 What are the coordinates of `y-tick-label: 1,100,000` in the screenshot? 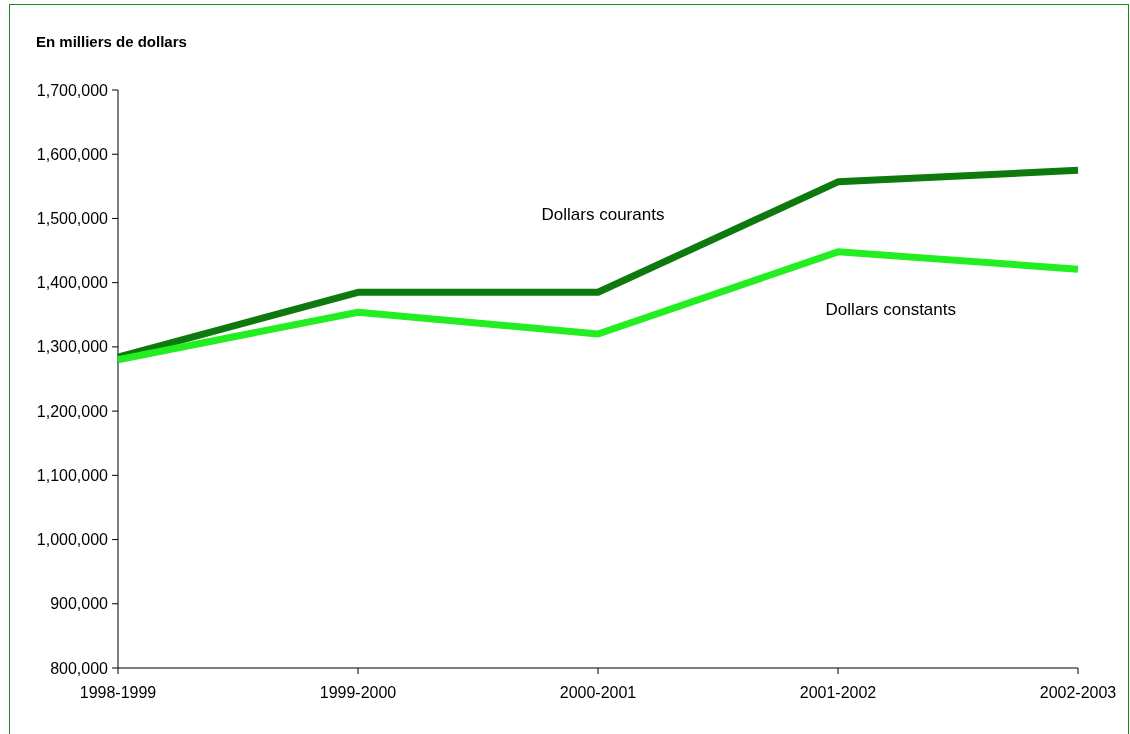 It's located at (72, 475).